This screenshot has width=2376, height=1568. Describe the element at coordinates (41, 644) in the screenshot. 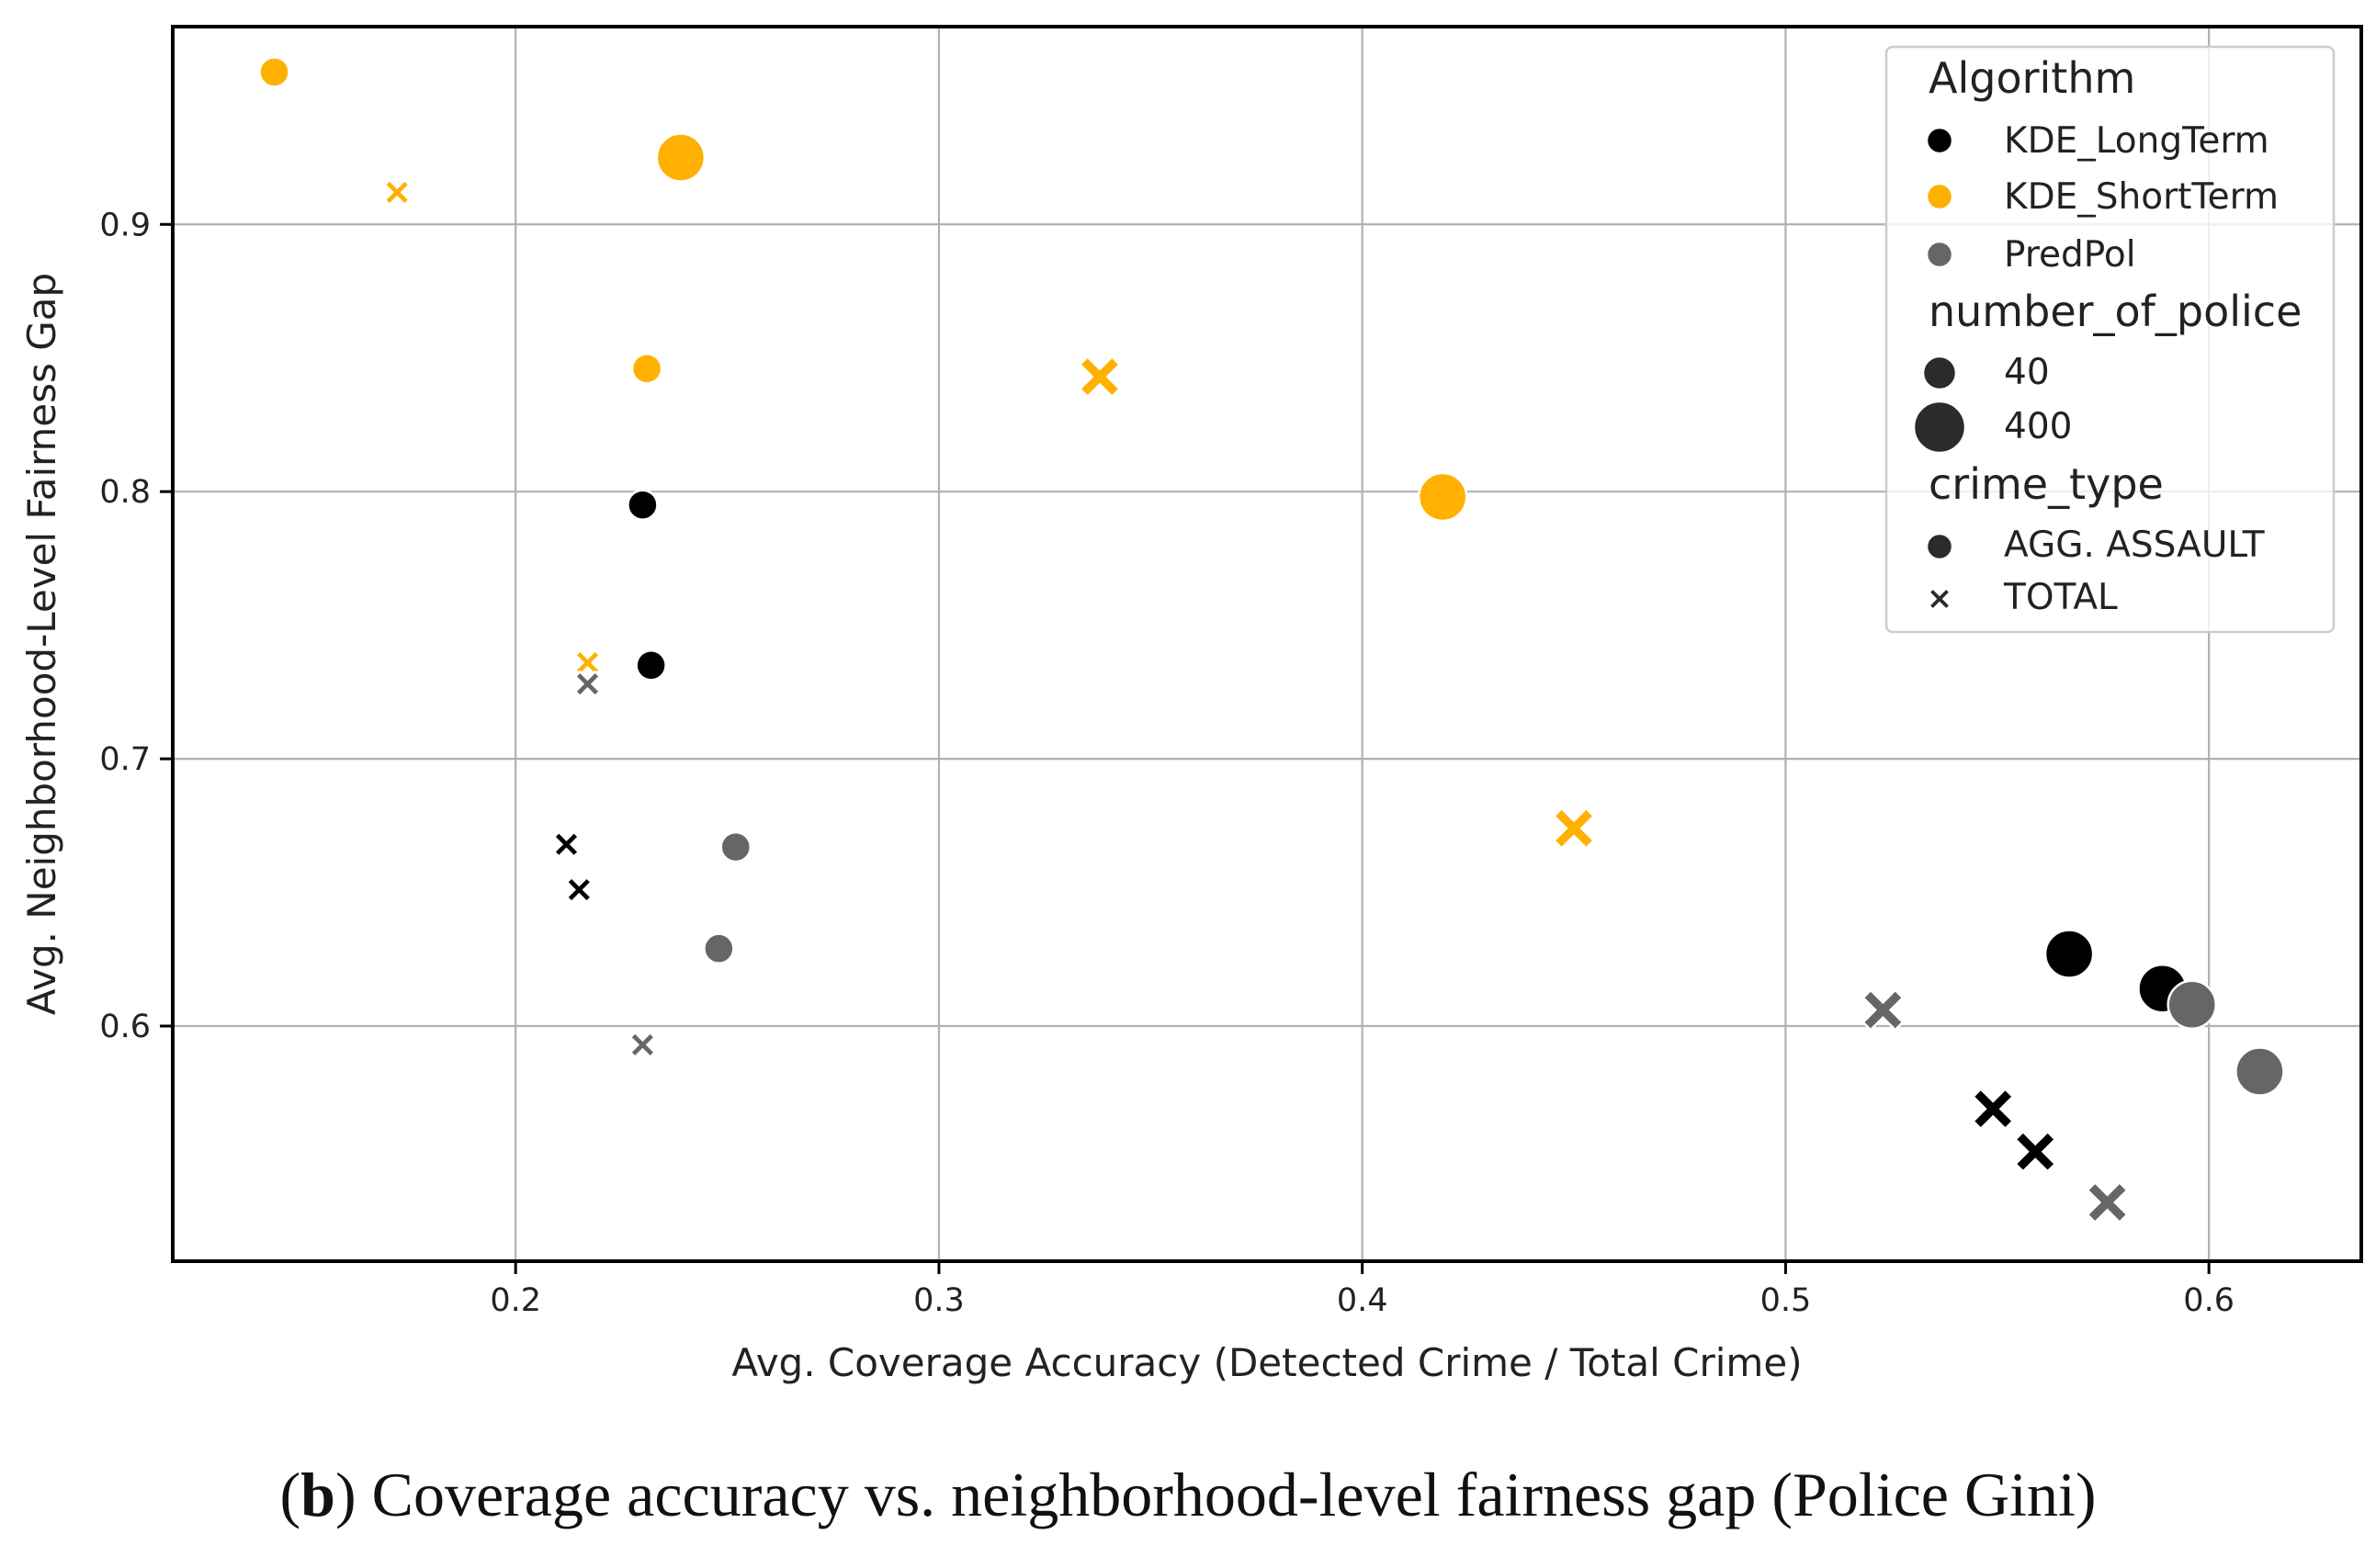

I see `y-axis-label: Avg. Neighborhood-Level Fairness Gap` at that location.